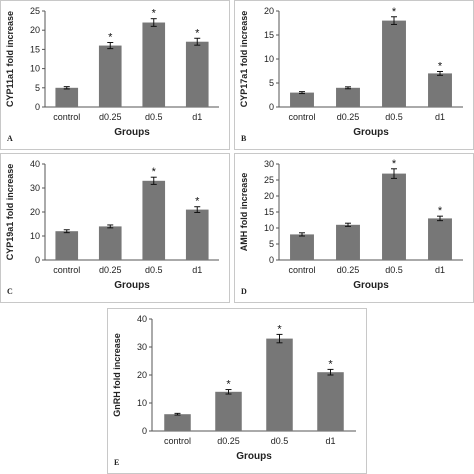 This screenshot has width=474, height=474. What do you see at coordinates (132, 132) in the screenshot?
I see `chart-a-x-axis-title: Groups` at bounding box center [132, 132].